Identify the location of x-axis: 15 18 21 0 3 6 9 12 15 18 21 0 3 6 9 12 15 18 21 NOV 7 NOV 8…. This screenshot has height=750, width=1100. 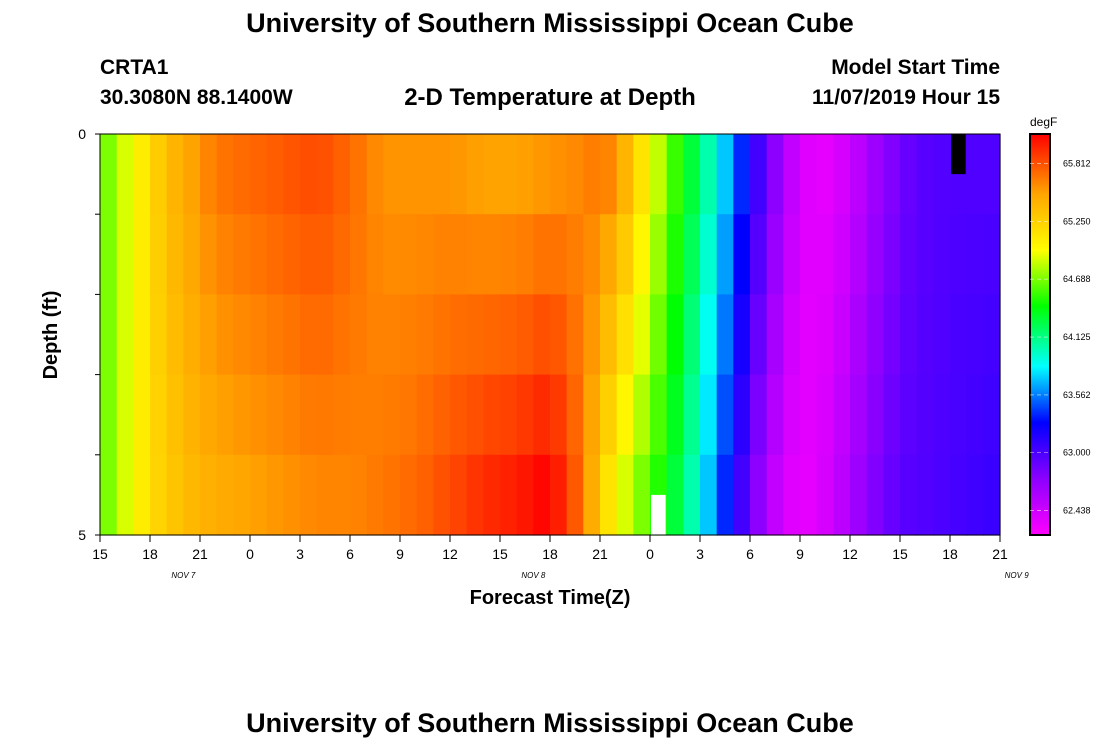
(560, 557).